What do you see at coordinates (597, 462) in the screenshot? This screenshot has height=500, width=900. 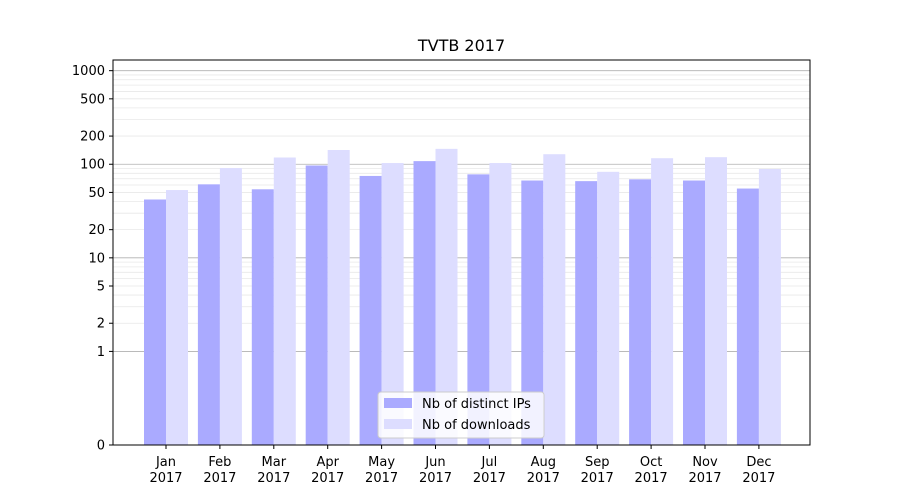 I see `x-tick-label-month: Sep` at bounding box center [597, 462].